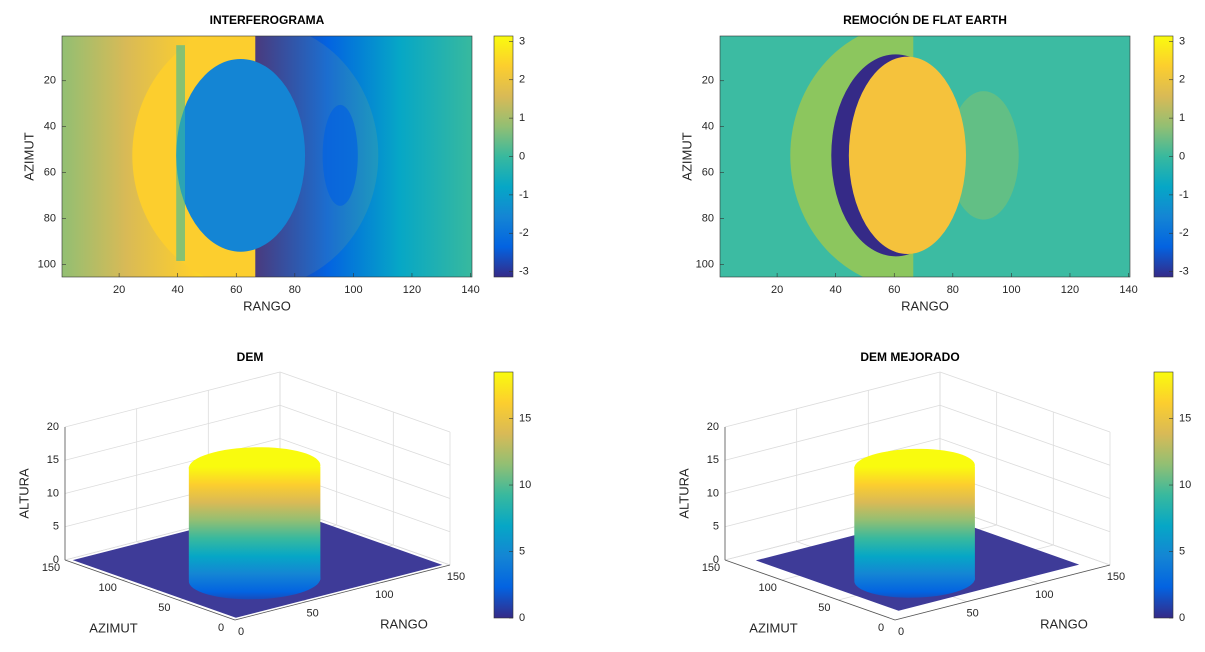 Image resolution: width=1205 pixels, height=652 pixels. I want to click on chart-title: DEM MEJORADO, so click(909, 357).